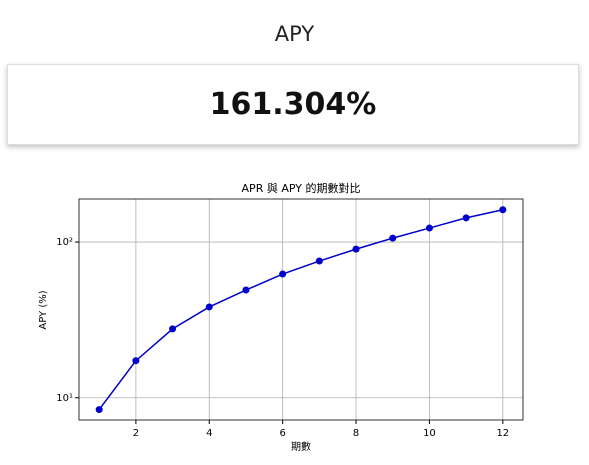  Describe the element at coordinates (209, 433) in the screenshot. I see `x-tick-label: 4` at that location.